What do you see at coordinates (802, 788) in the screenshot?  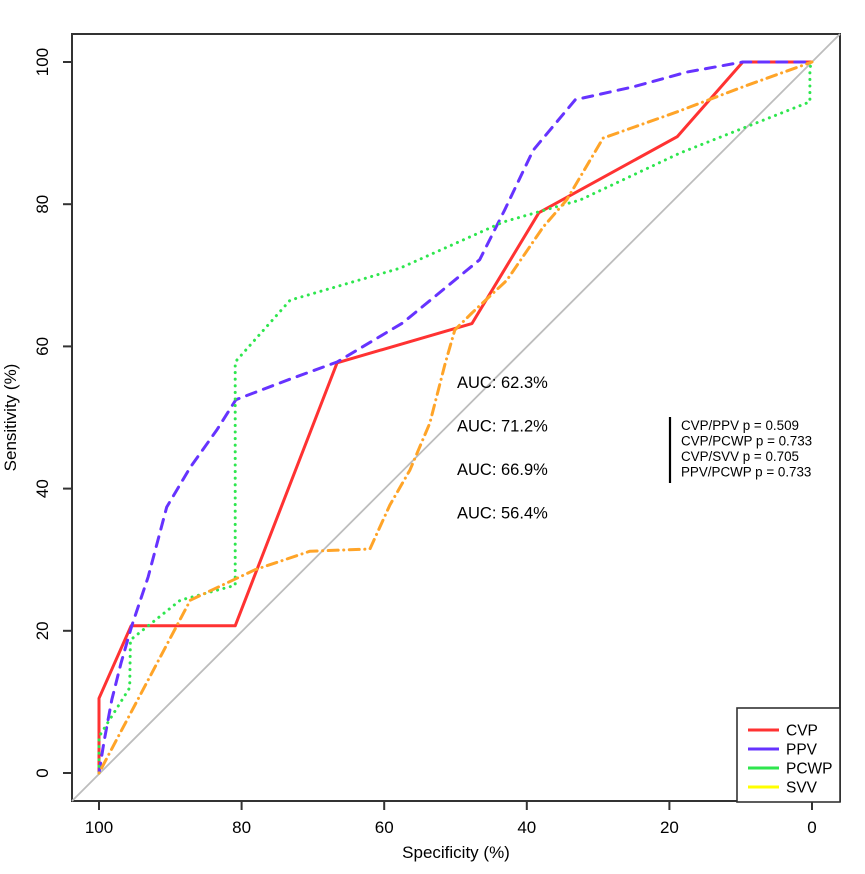 I see `legend-label: SVV` at bounding box center [802, 788].